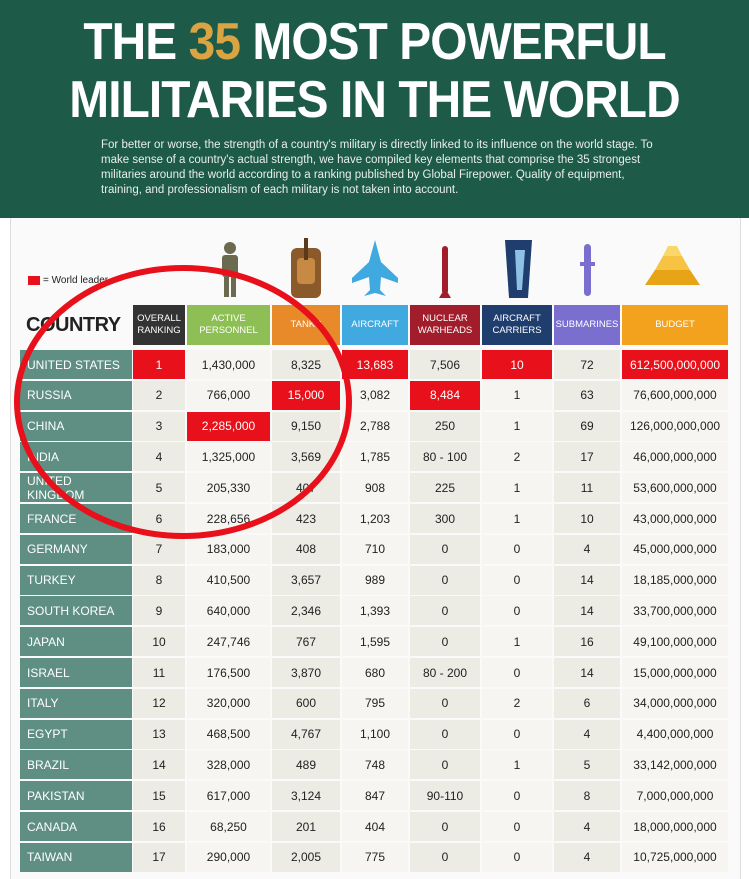 This screenshot has height=879, width=749. What do you see at coordinates (375, 796) in the screenshot?
I see `data-cell: 847` at bounding box center [375, 796].